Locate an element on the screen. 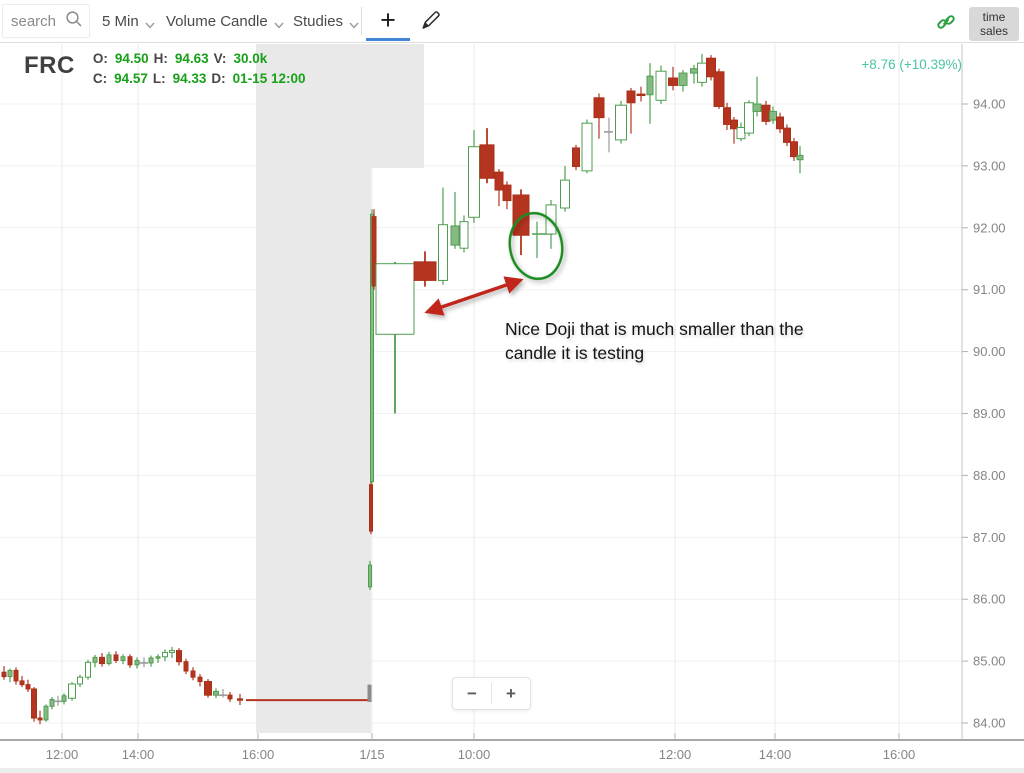 This screenshot has width=1024, height=773. time-sales-label-line1: time is located at coordinates (994, 16).